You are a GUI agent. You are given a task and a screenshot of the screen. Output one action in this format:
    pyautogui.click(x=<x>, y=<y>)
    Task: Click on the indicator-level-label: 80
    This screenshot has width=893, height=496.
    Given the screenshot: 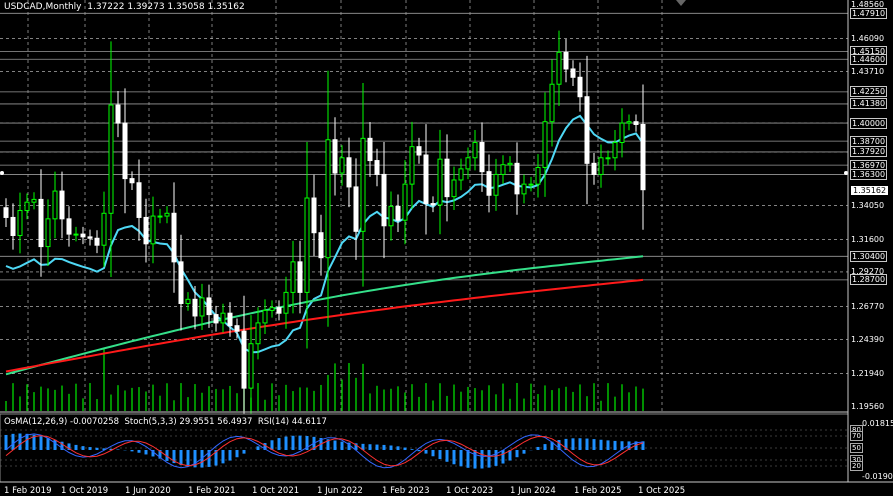 What is the action you would take?
    pyautogui.click(x=856, y=430)
    